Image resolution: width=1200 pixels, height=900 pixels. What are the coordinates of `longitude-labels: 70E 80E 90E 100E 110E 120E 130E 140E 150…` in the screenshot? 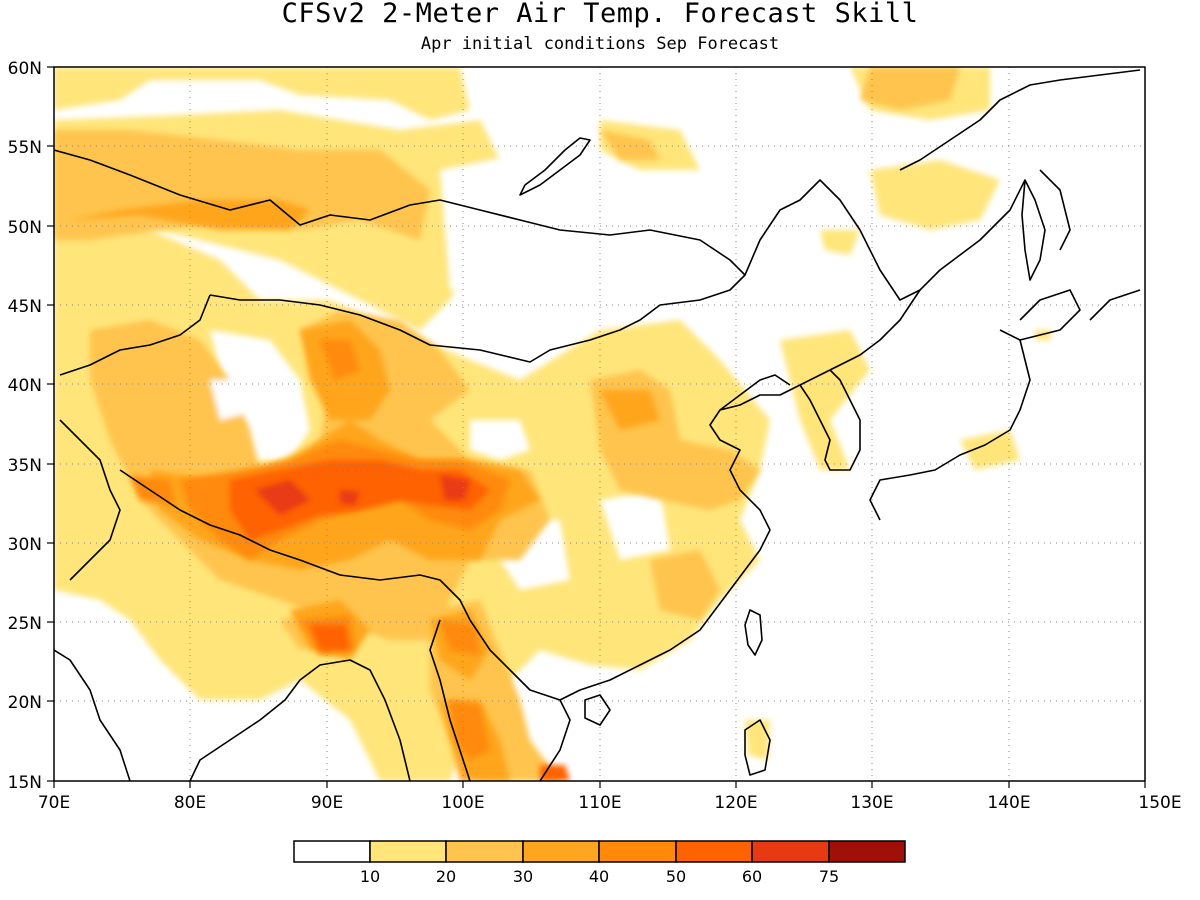 It's located at (610, 803).